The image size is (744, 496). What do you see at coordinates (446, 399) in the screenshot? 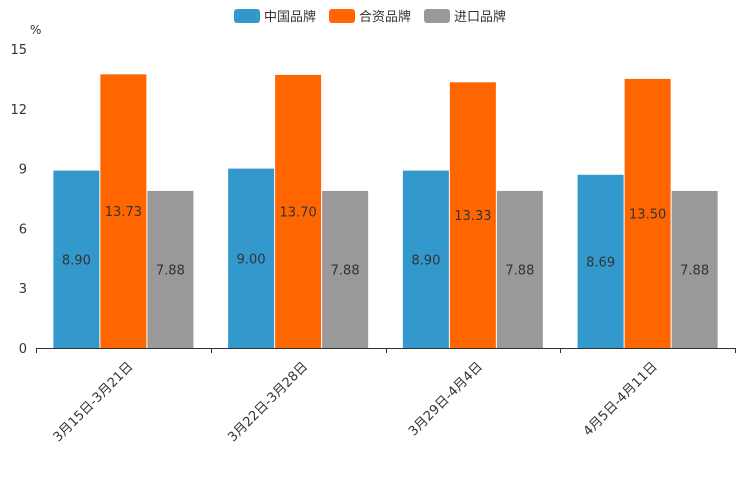
I see `x-tick-label: 3月29日-4月4日` at bounding box center [446, 399].